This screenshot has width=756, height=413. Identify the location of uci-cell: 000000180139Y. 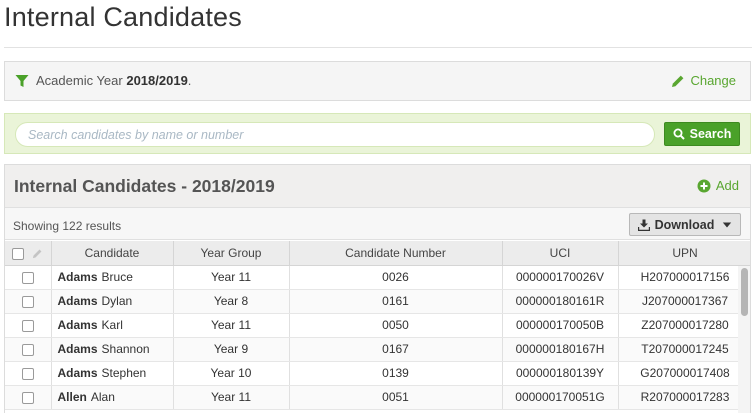
(560, 373).